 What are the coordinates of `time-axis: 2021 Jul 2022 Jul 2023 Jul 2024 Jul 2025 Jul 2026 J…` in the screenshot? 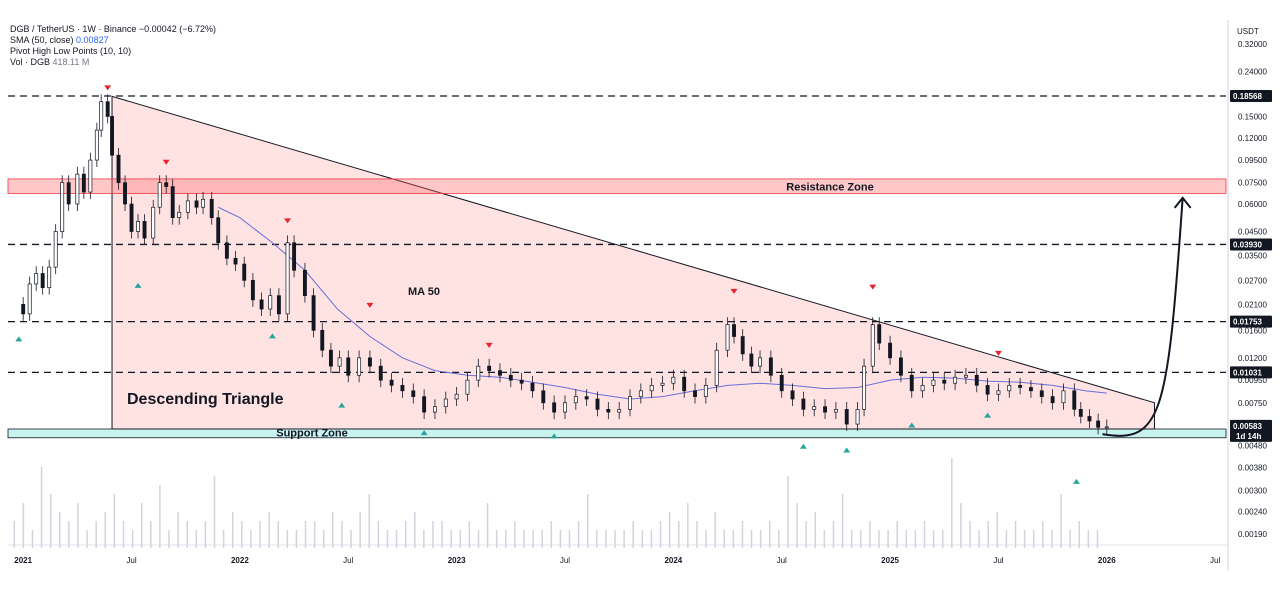 It's located at (617, 560).